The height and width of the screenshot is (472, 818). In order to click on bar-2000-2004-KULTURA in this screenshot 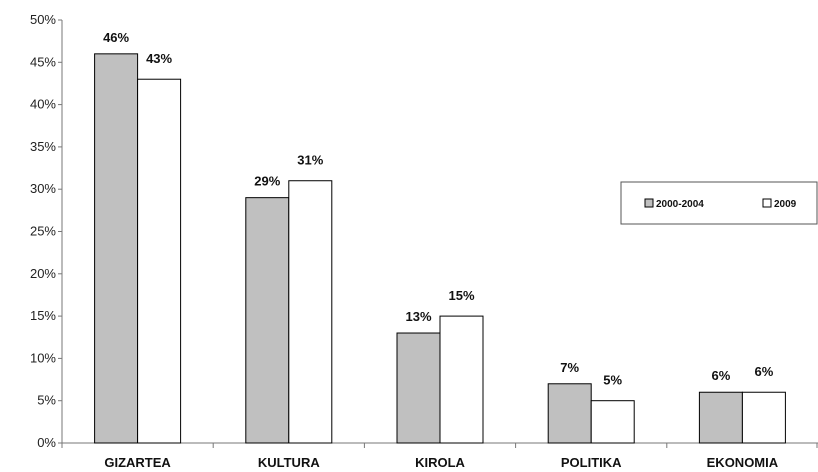, I will do `click(267, 320)`.